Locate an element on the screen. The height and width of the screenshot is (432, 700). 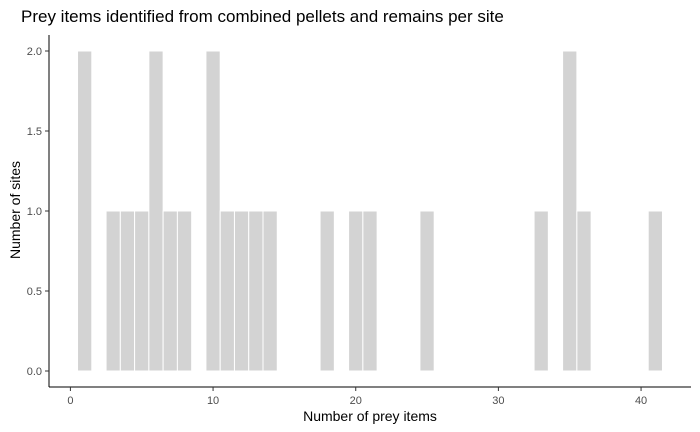
y-ticks-group: 0.0 0.5 1.0 1.5 2.0 is located at coordinates (38, 212).